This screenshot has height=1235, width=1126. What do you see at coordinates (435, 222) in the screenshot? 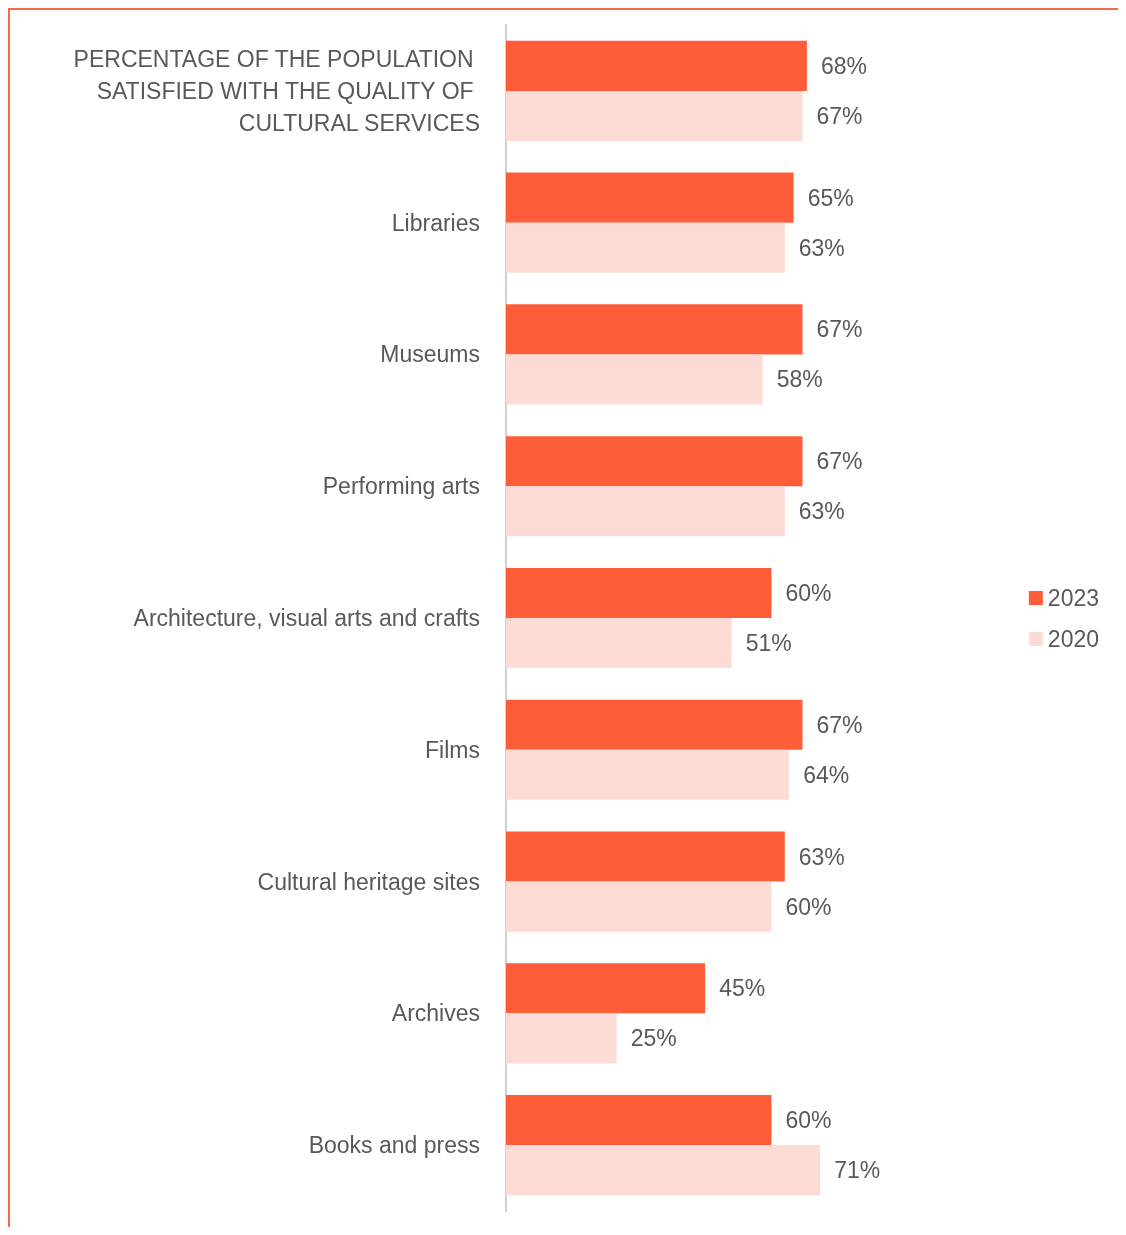
I see `y-tick-label: Libraries` at bounding box center [435, 222].